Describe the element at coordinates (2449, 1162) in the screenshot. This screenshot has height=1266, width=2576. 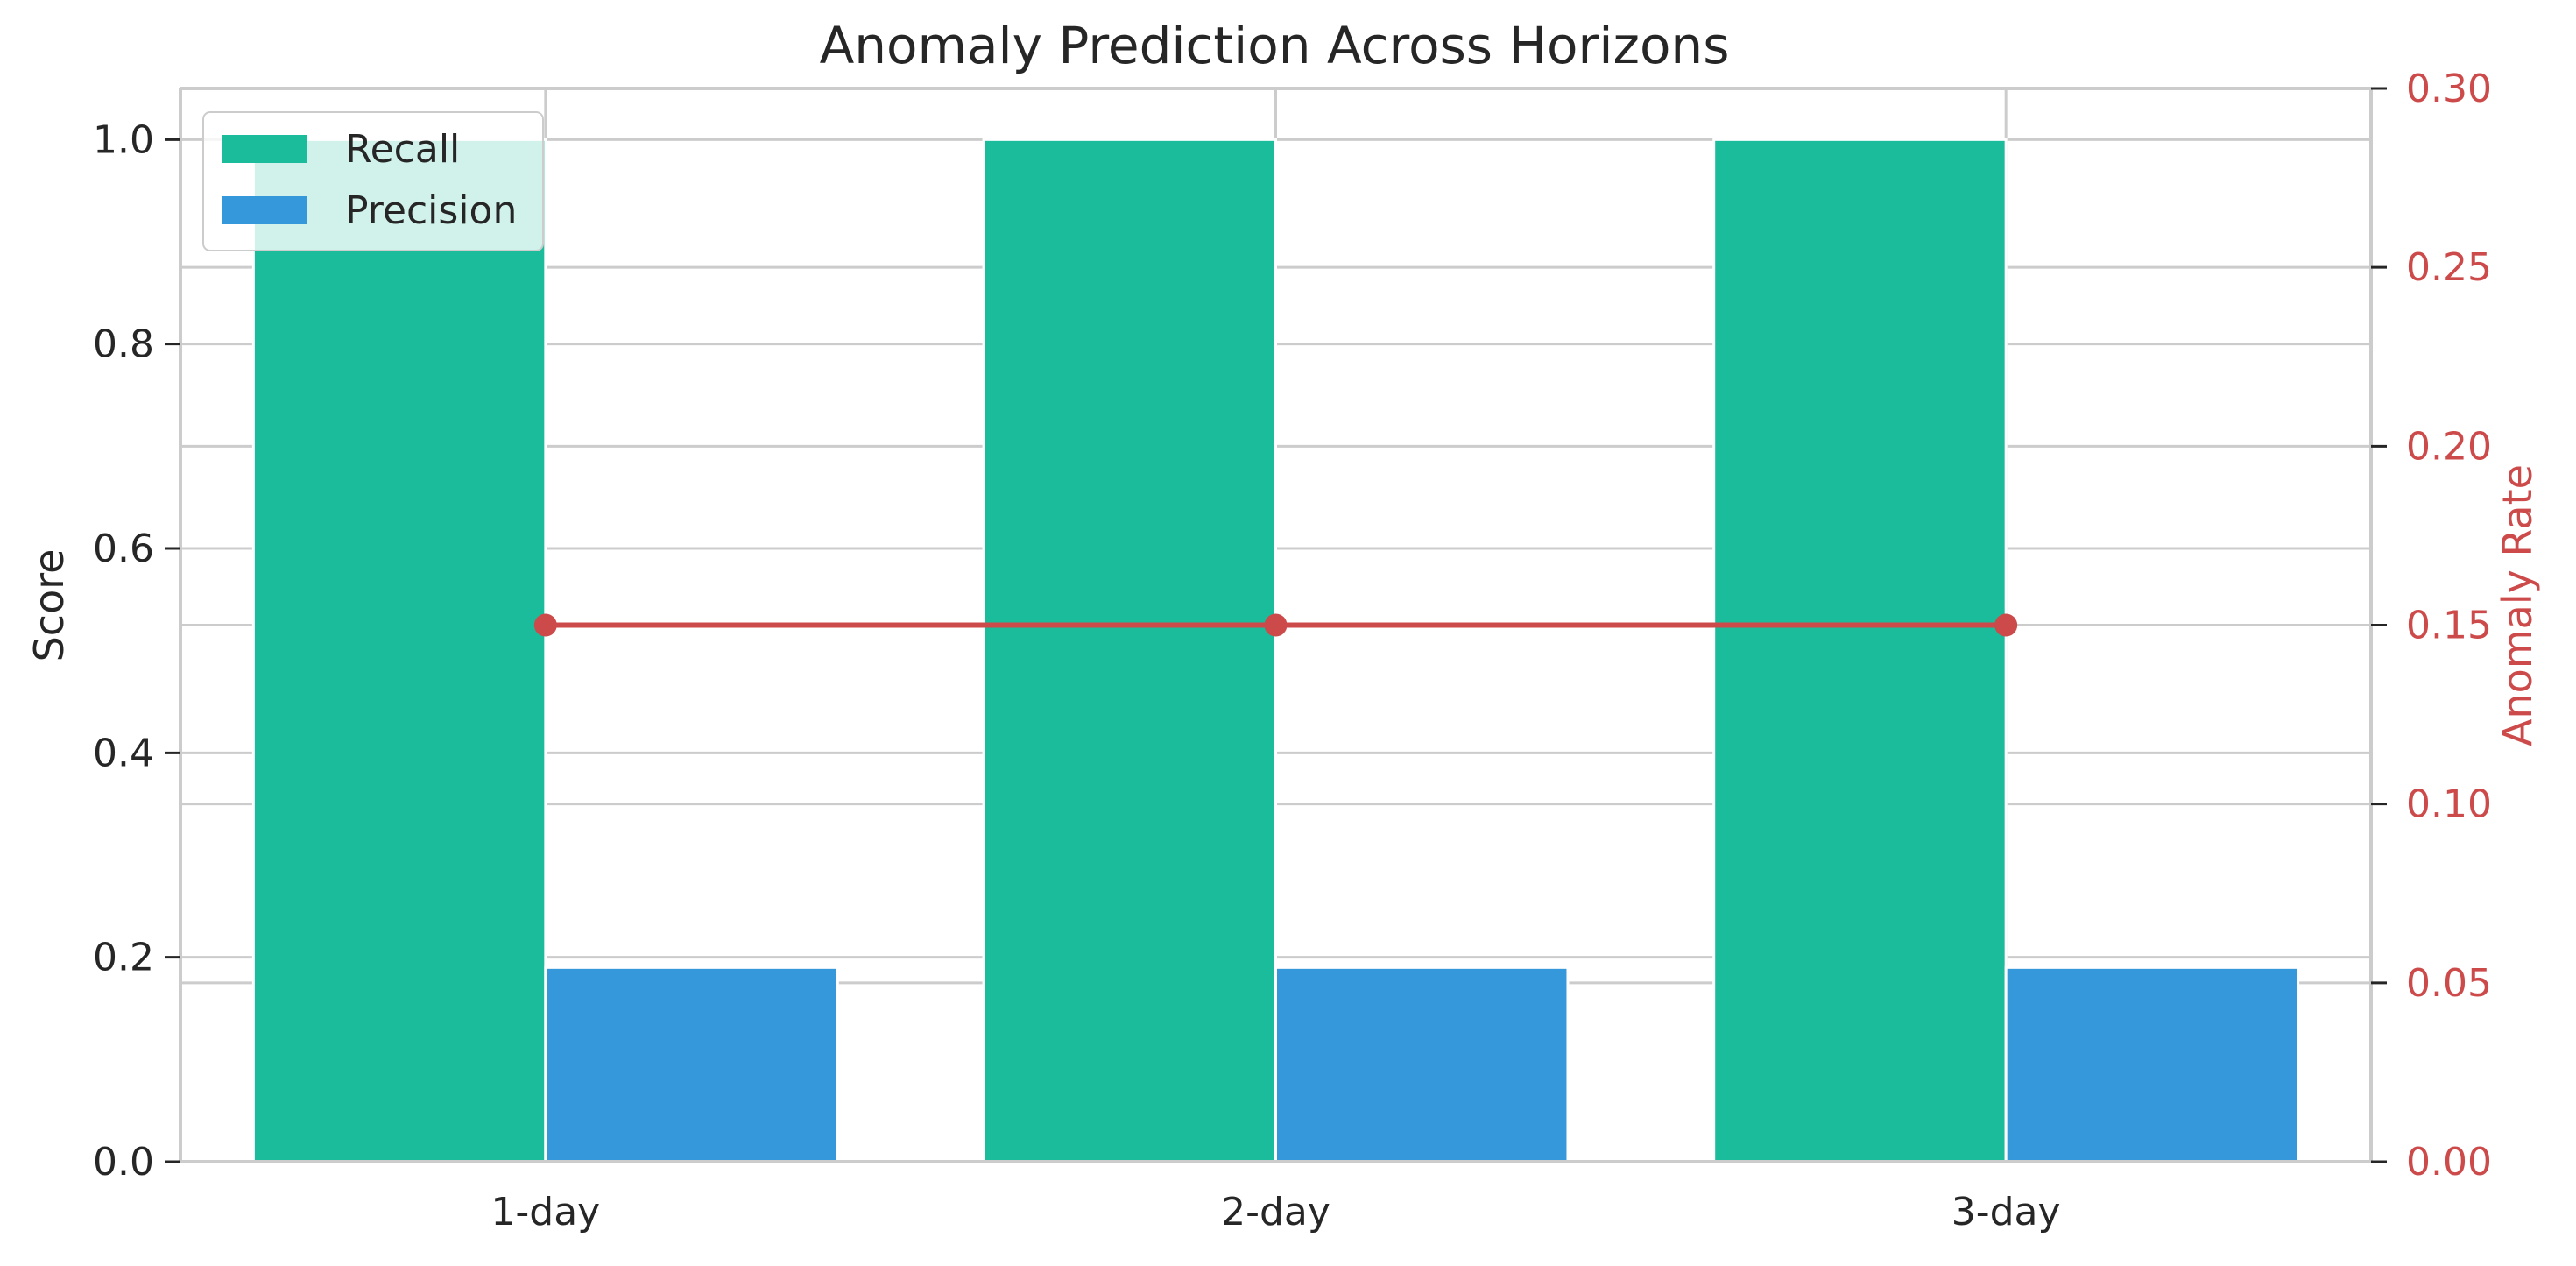
I see `y2-tick-label: 0.00` at that location.